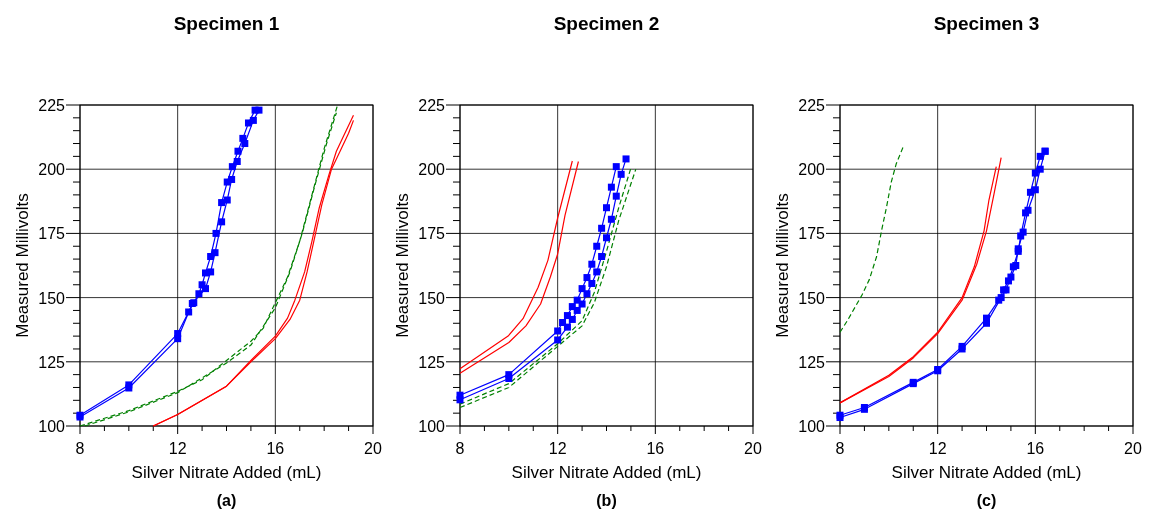  Describe the element at coordinates (226, 500) in the screenshot. I see `text: (a)` at that location.